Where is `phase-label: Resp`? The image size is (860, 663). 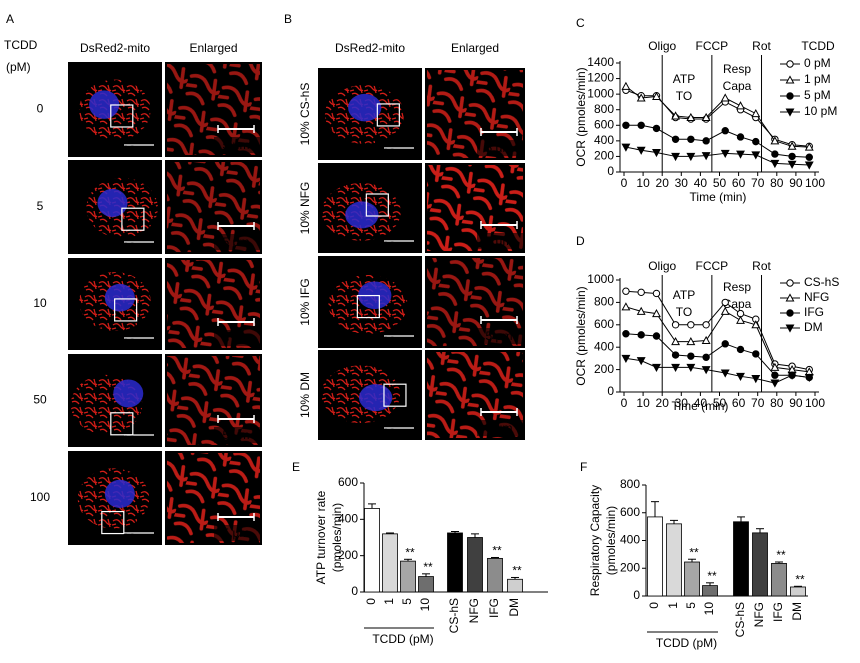 phase-label: Resp is located at coordinates (737, 287).